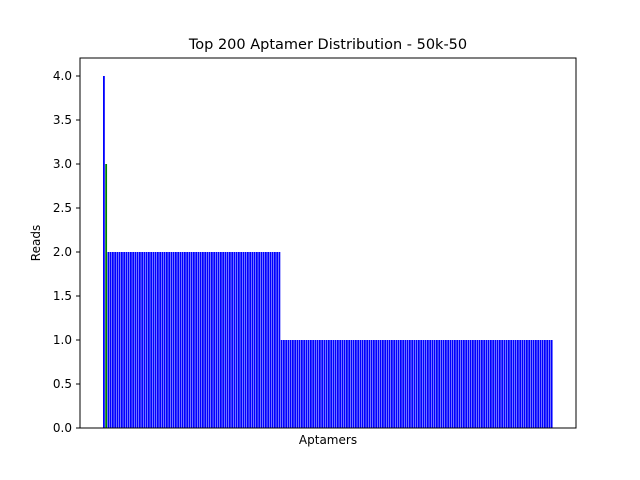 This screenshot has width=640, height=480. I want to click on y-tick-label: 1.5, so click(62, 296).